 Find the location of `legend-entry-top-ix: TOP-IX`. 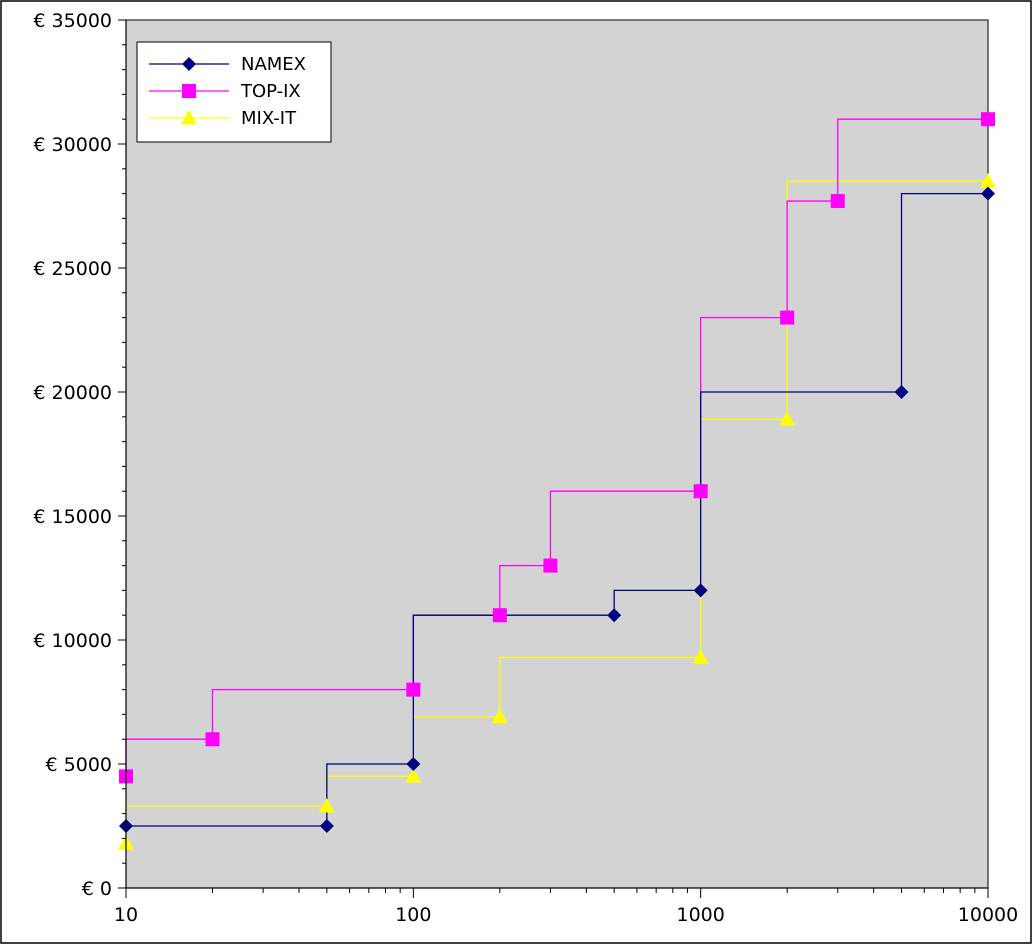

legend-entry-top-ix: TOP-IX is located at coordinates (225, 91).